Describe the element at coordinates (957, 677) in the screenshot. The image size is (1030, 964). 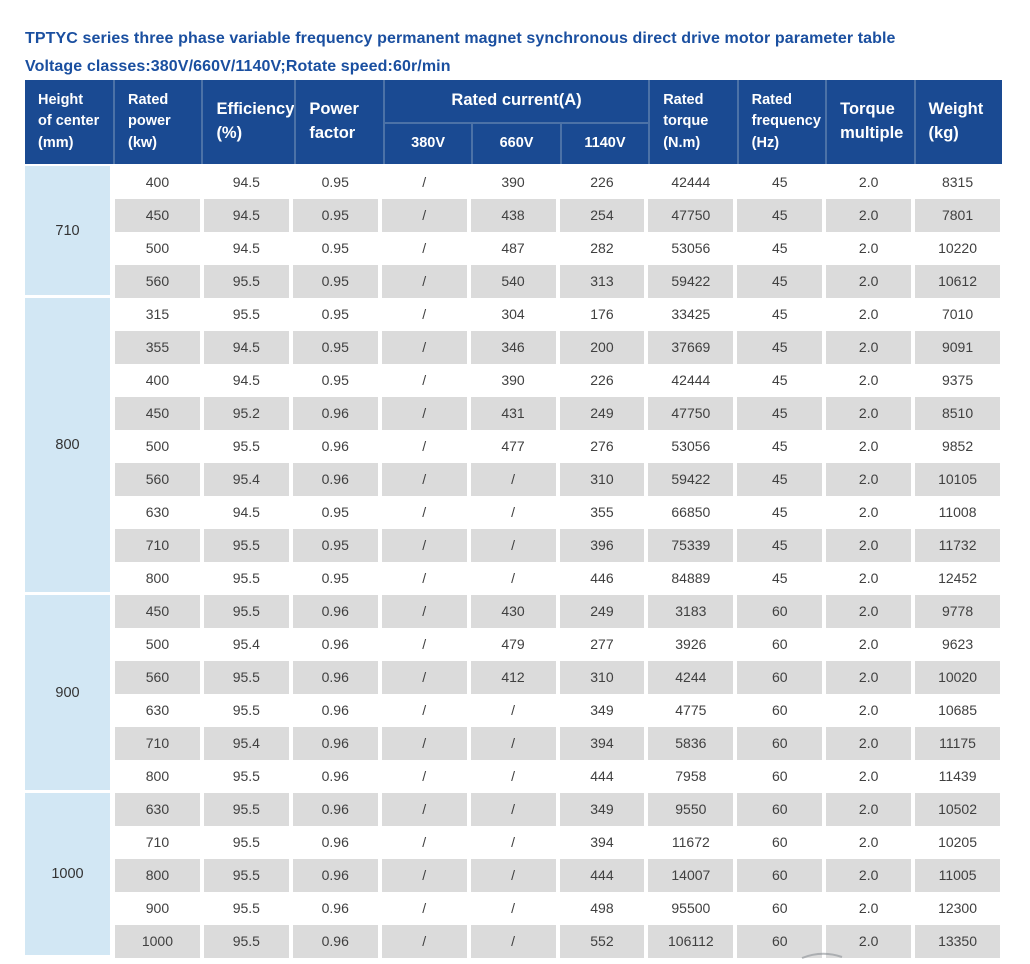
I see `cell-weight: 10020` at that location.